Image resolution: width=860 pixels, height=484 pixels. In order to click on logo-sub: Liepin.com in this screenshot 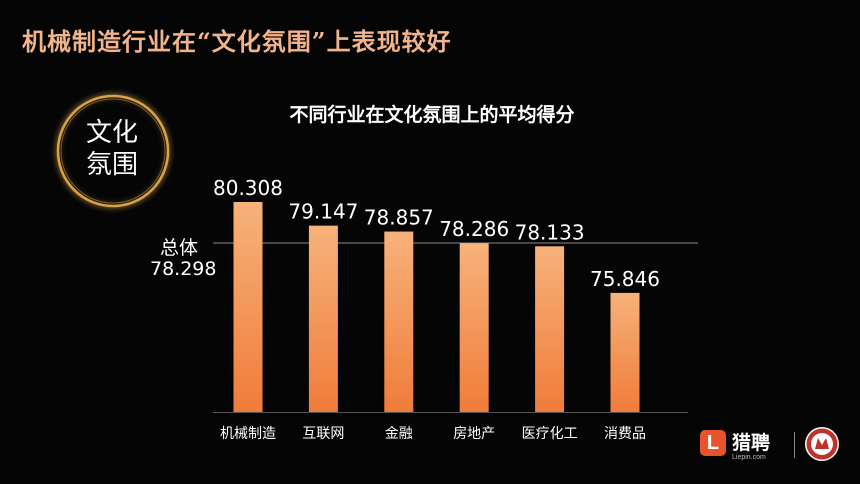, I will do `click(749, 457)`.